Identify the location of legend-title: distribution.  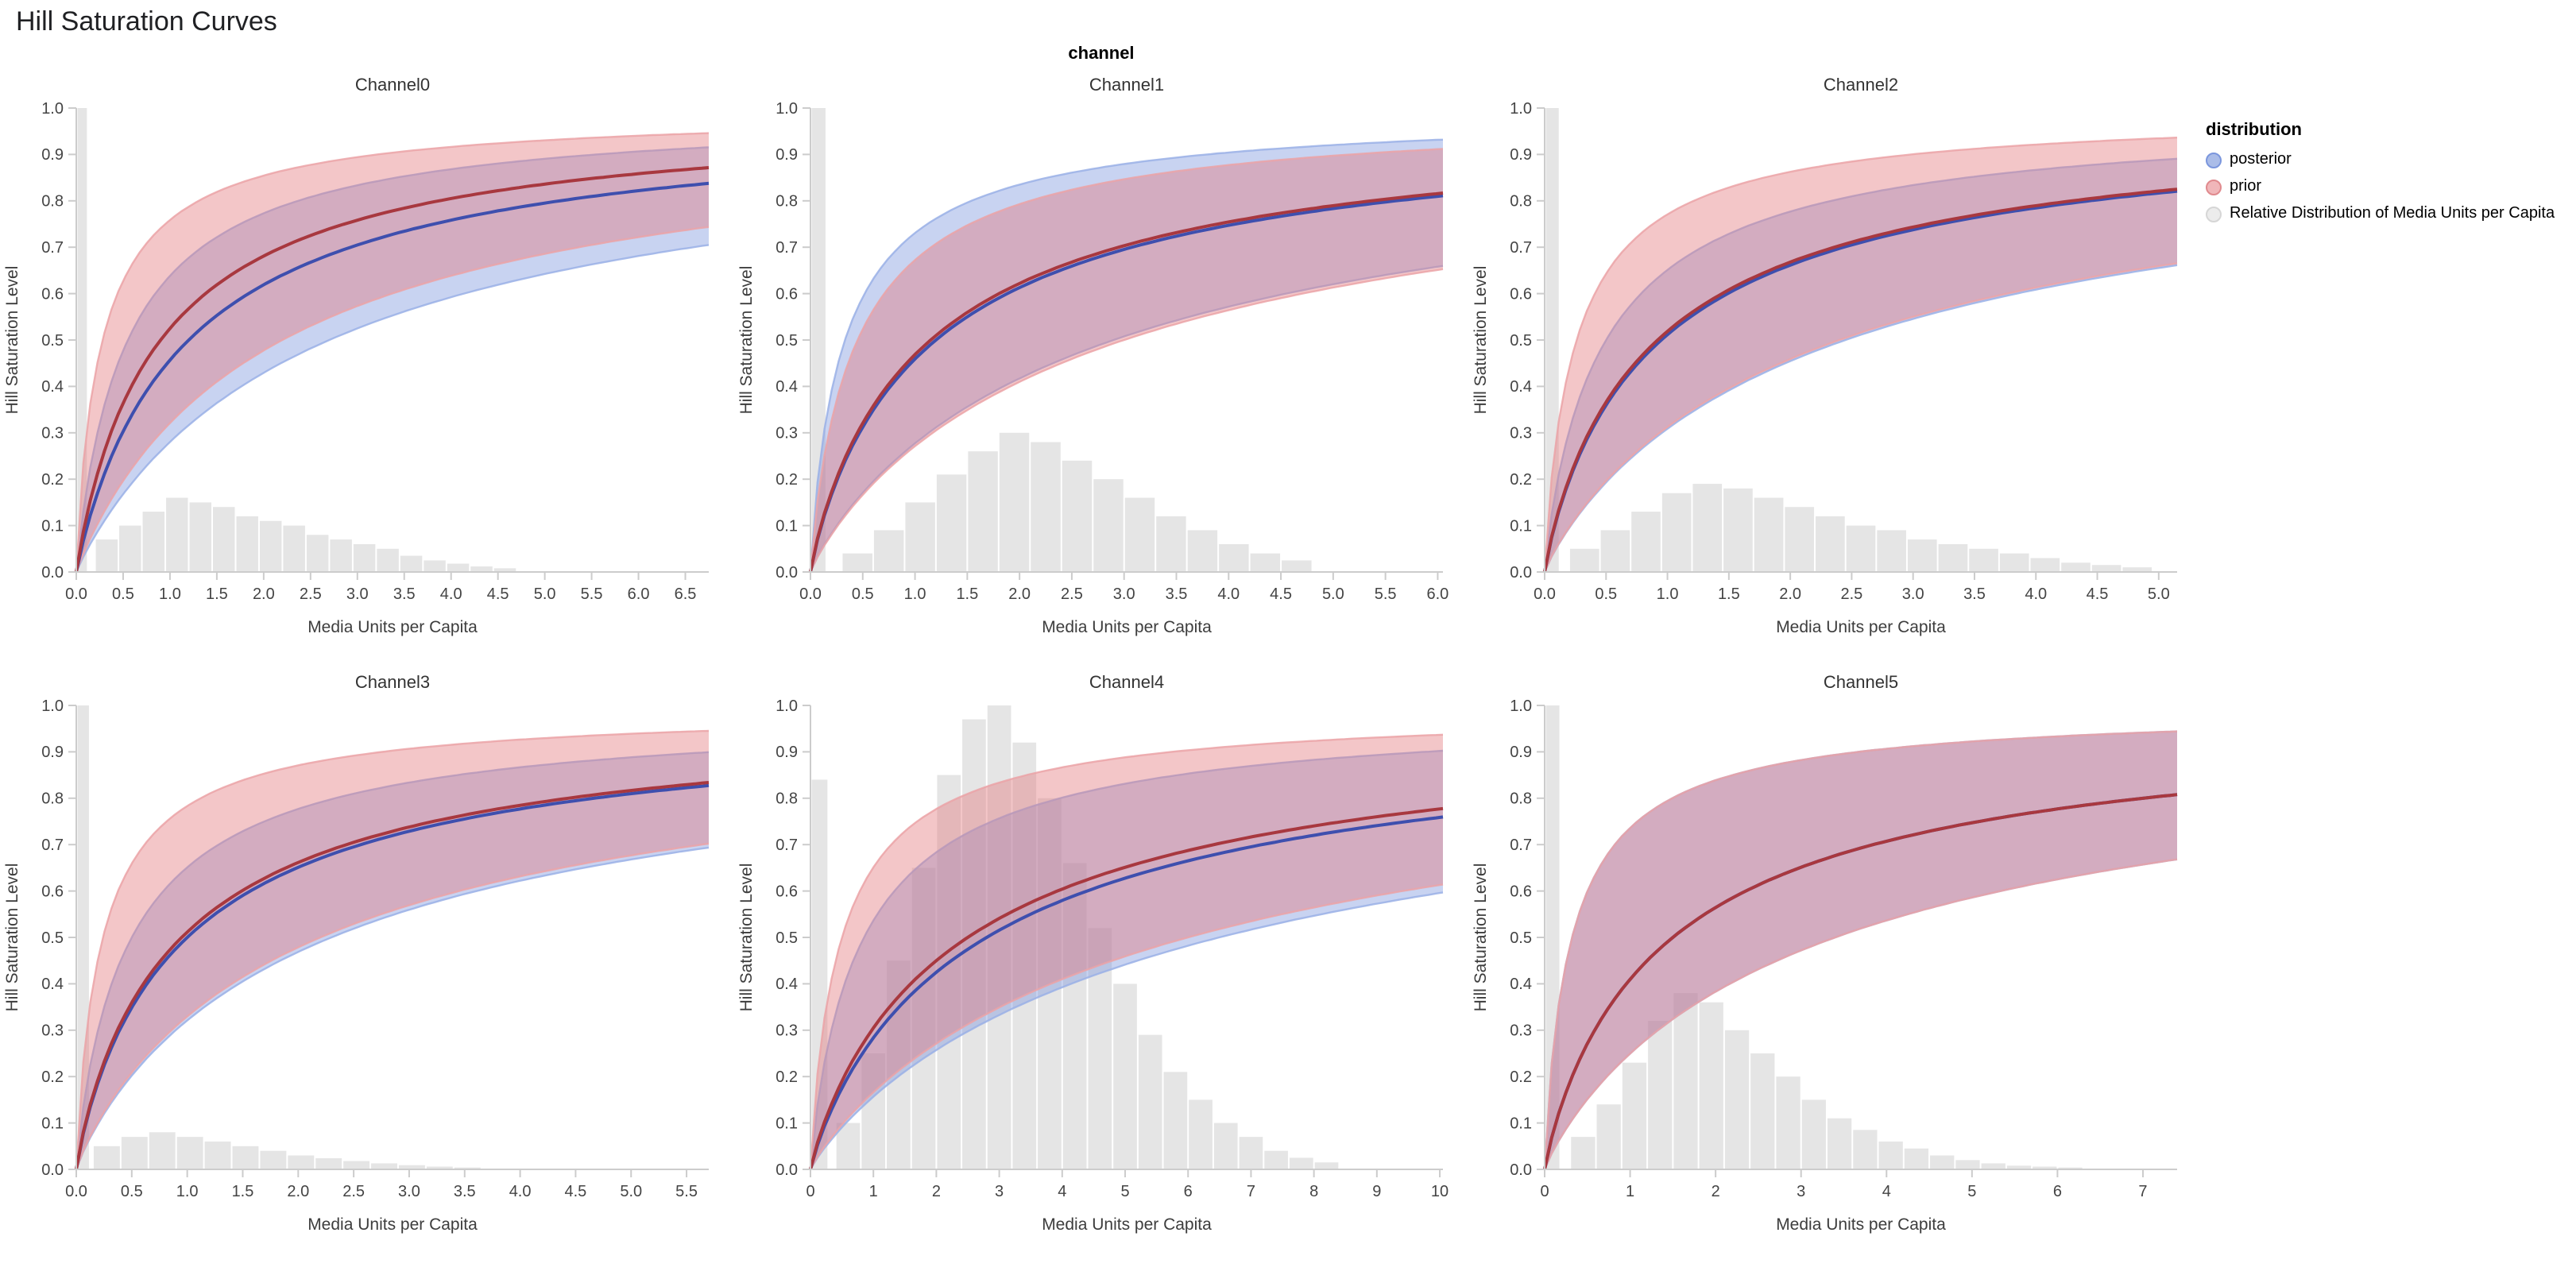
(2254, 130).